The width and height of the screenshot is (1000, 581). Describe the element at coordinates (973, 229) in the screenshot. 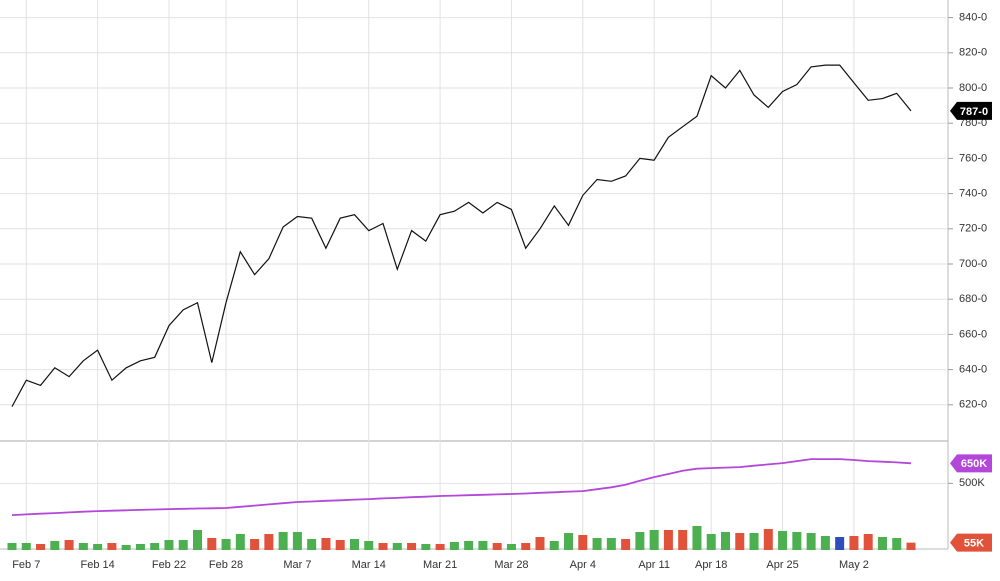

I see `y-tick-label: 720-0` at that location.